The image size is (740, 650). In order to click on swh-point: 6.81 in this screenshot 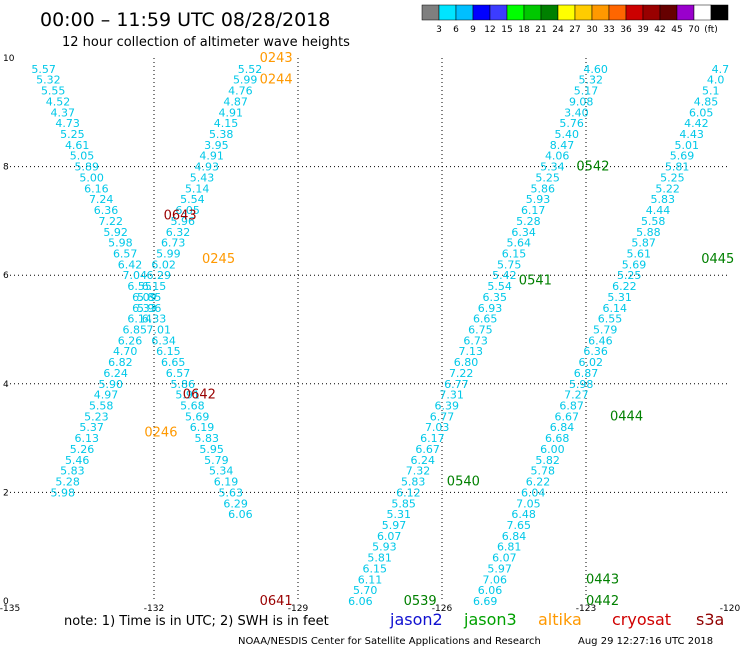, I will do `click(509, 547)`.